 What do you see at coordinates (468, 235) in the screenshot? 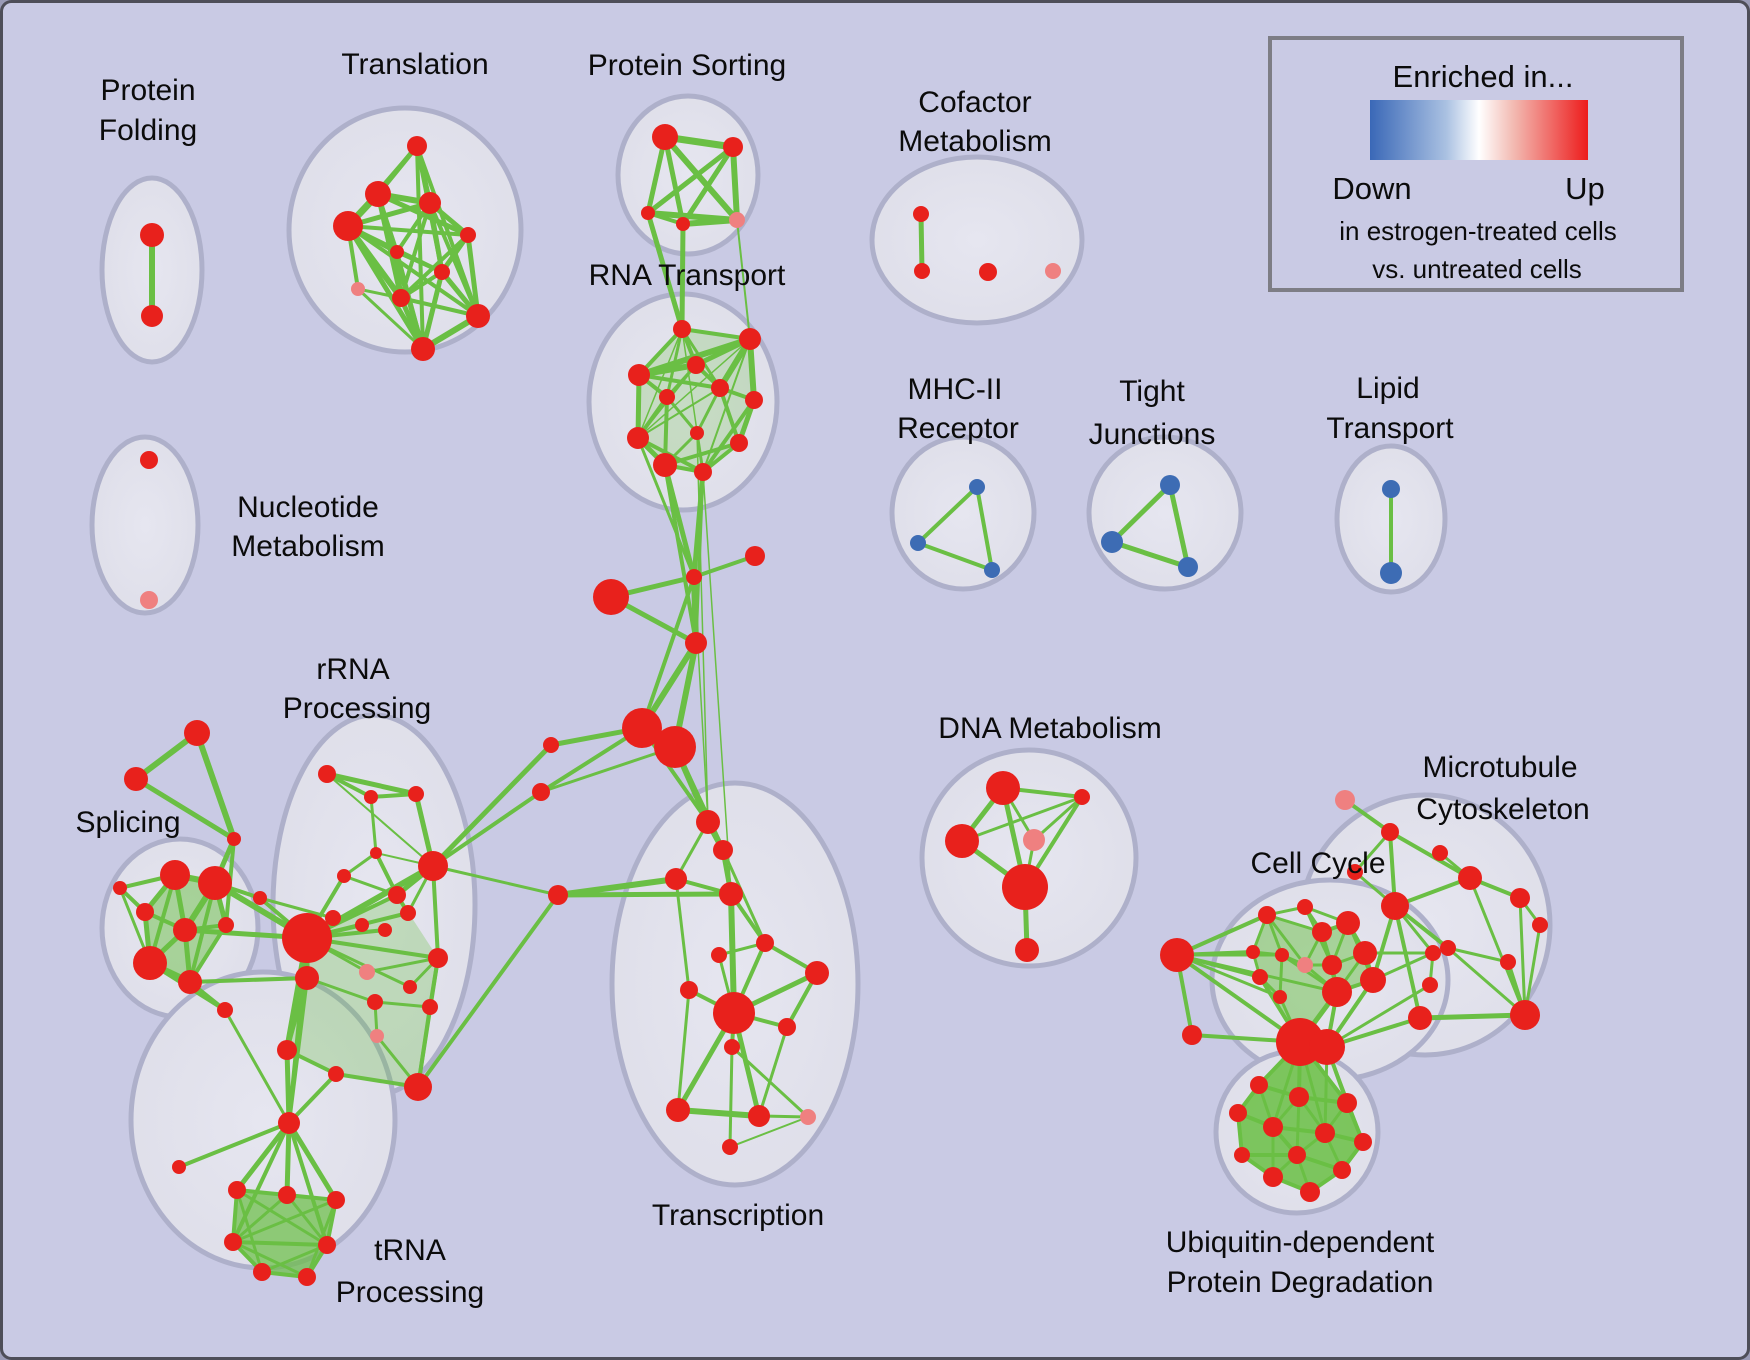
I see `node-tr5` at bounding box center [468, 235].